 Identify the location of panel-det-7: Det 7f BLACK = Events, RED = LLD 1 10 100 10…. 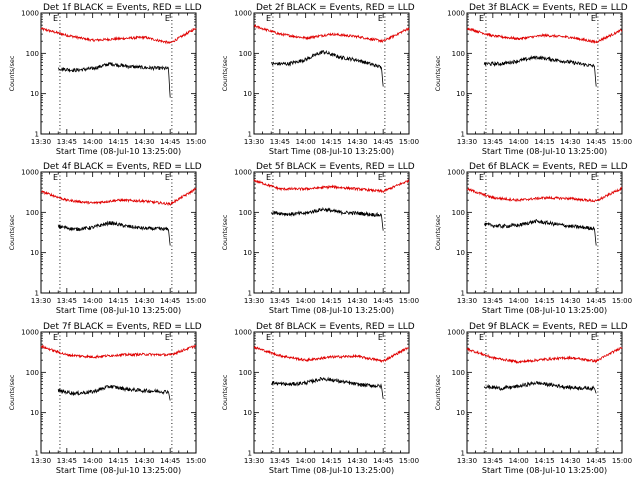
(107, 398).